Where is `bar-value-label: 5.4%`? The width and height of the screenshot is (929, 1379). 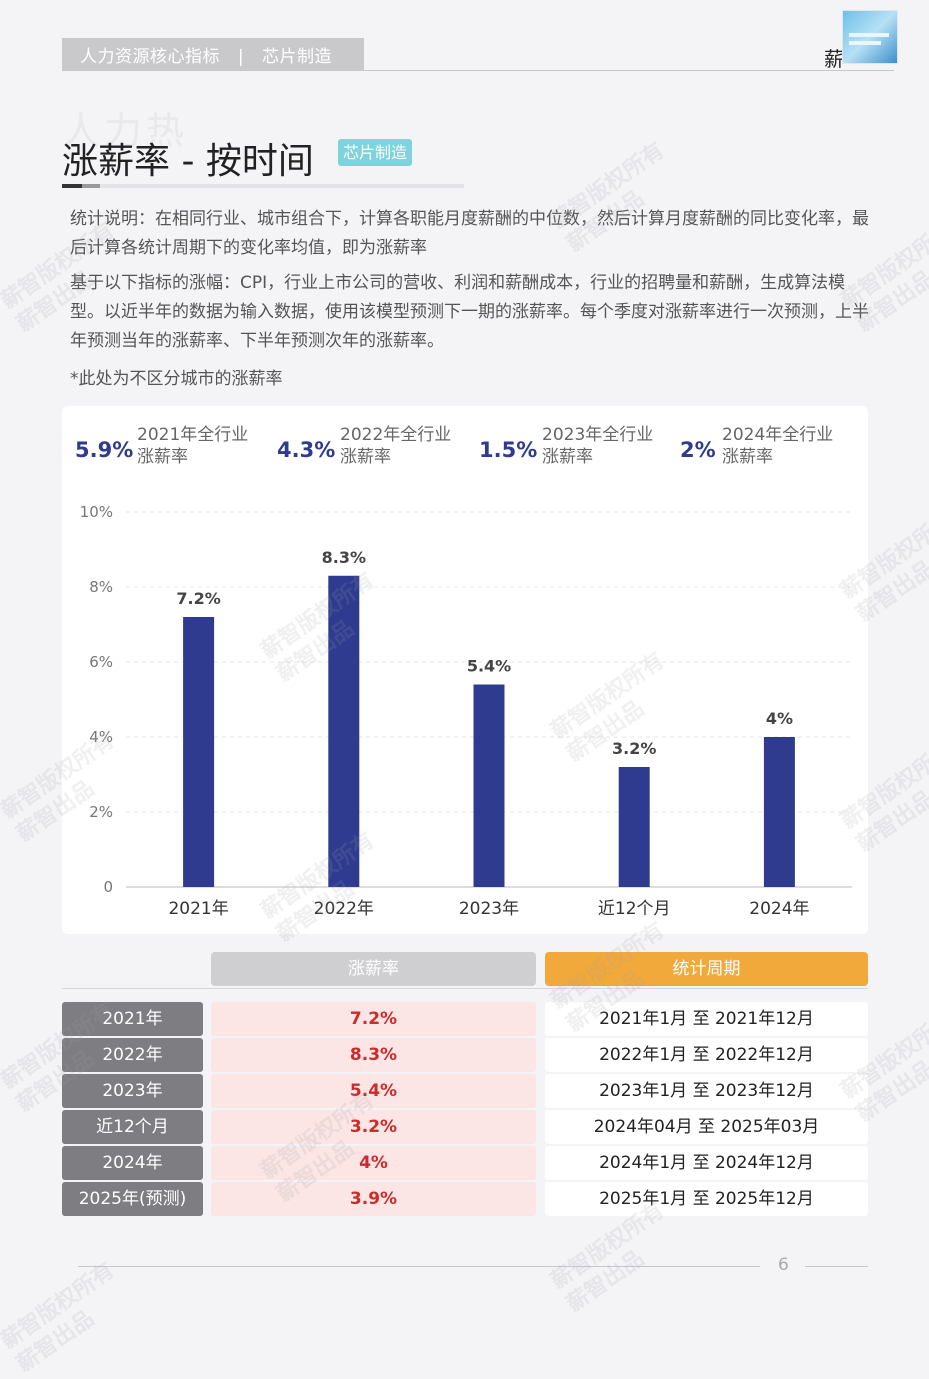 bar-value-label: 5.4% is located at coordinates (489, 666).